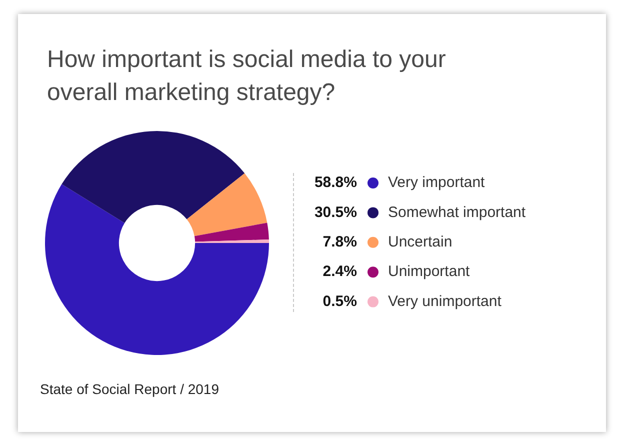  Describe the element at coordinates (130, 388) in the screenshot. I see `text: State of Social Report / 2019` at that location.